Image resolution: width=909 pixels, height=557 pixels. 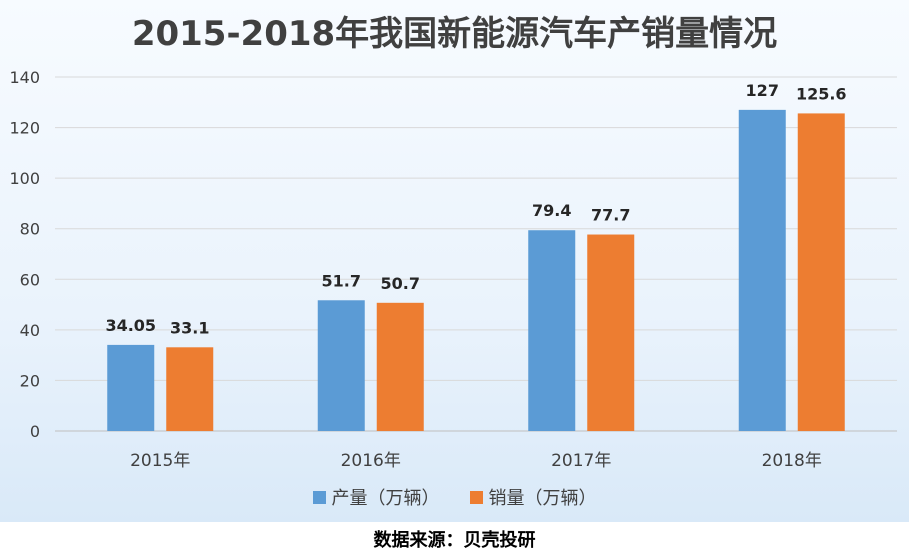 What do you see at coordinates (130, 325) in the screenshot?
I see `data-label-production-0: 34.05` at bounding box center [130, 325].